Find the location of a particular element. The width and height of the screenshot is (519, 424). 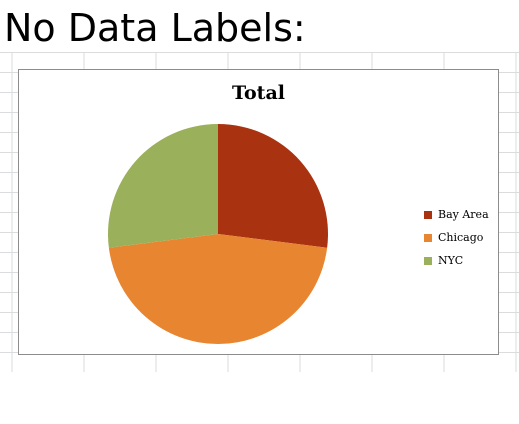

page-heading: No Data Labels: is located at coordinates (155, 28).